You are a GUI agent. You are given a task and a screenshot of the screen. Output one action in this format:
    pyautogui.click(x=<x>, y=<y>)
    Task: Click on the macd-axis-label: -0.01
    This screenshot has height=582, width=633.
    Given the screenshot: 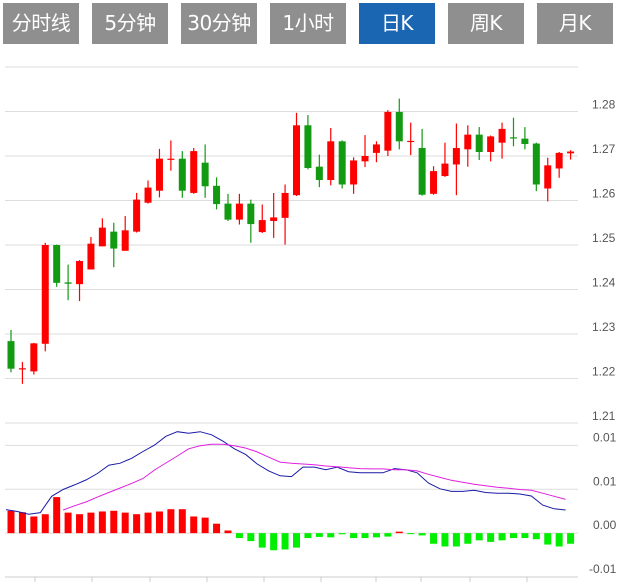 What is the action you would take?
    pyautogui.click(x=603, y=569)
    